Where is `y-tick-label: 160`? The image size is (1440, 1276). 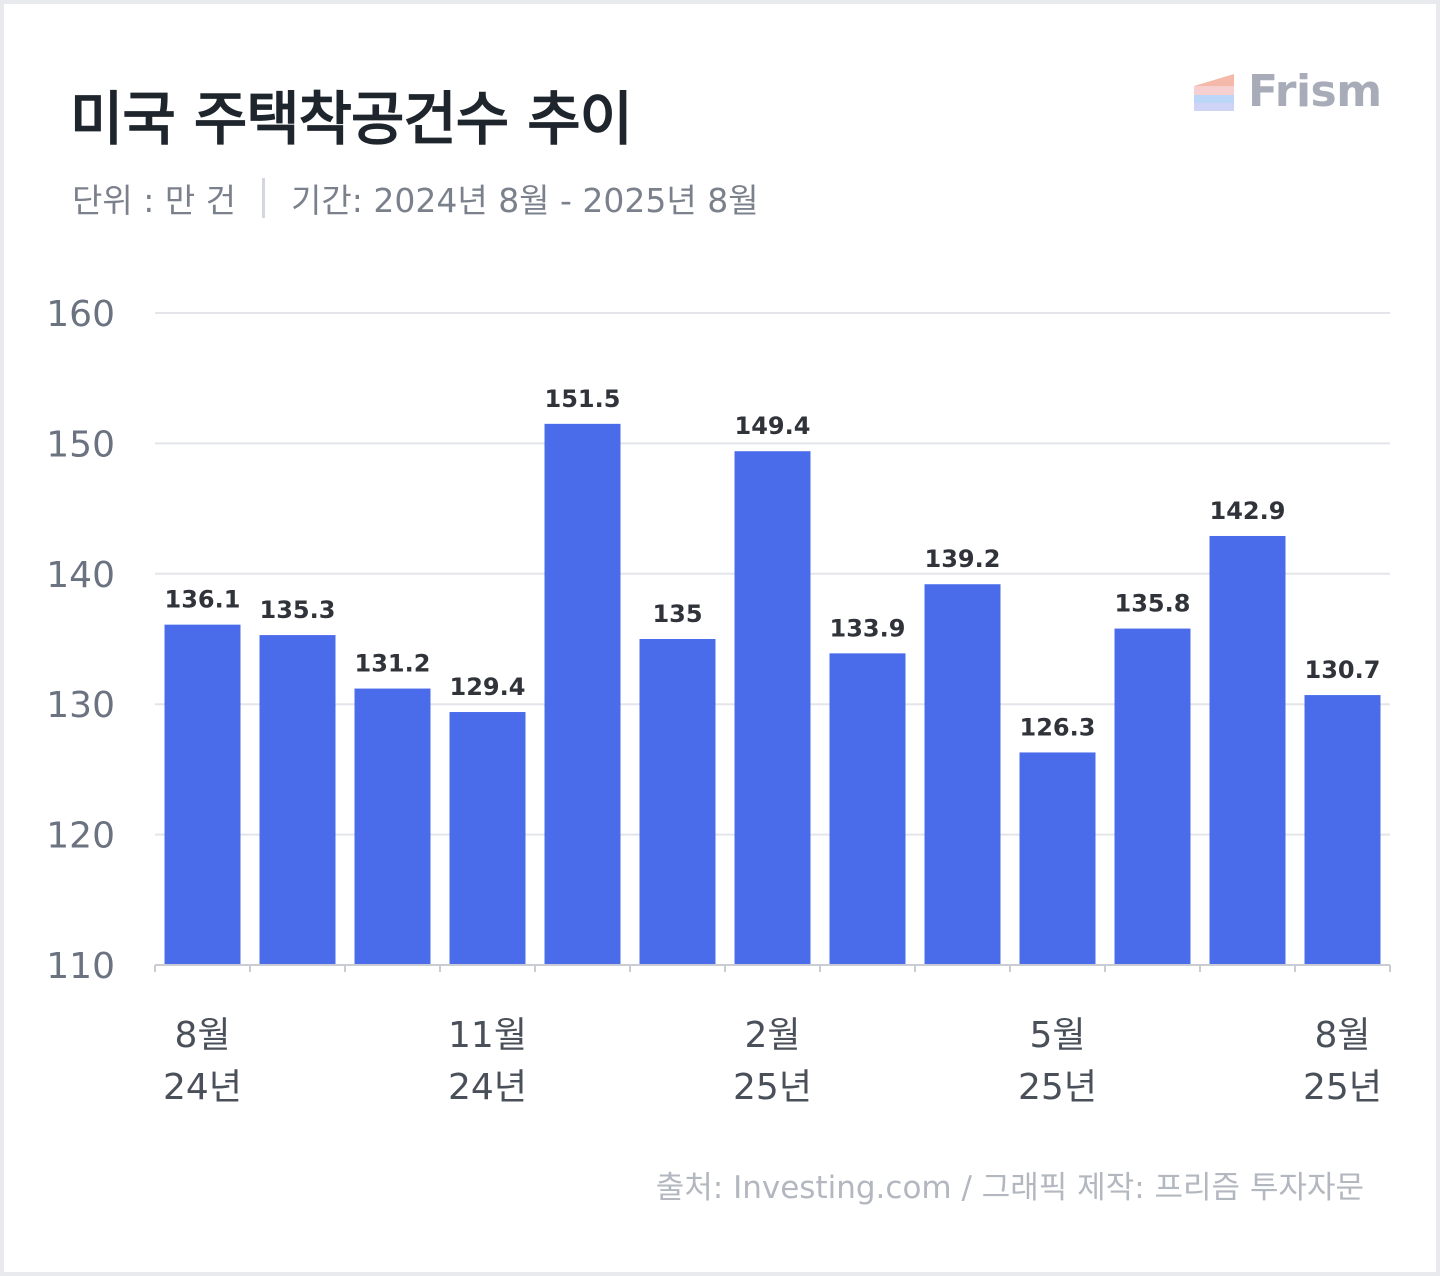 y-tick-label: 160 is located at coordinates (80, 314).